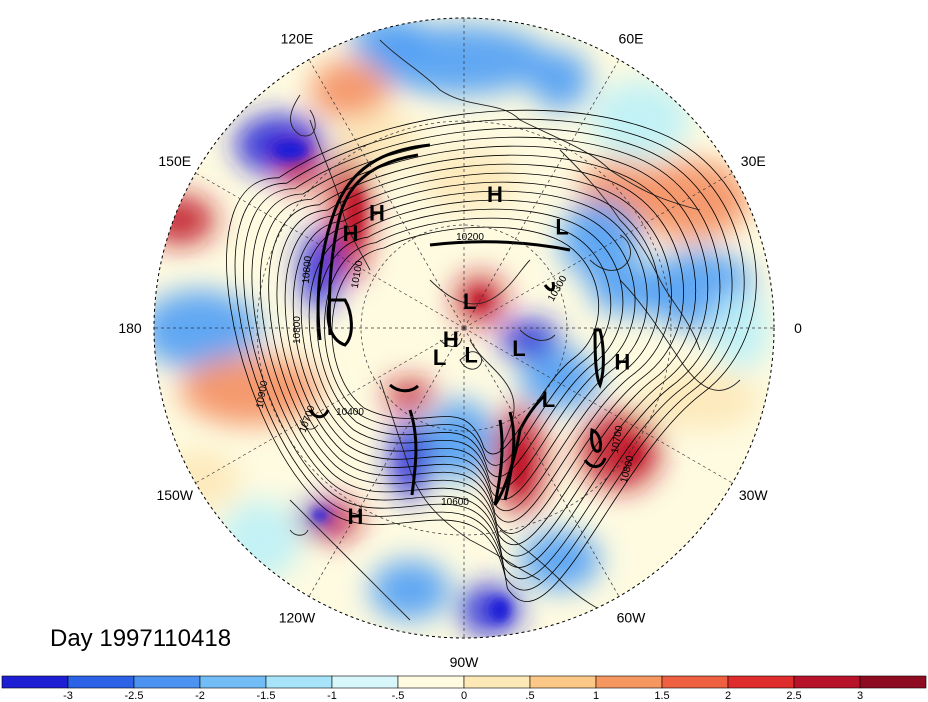  I want to click on longitude-label: 180, so click(130, 328).